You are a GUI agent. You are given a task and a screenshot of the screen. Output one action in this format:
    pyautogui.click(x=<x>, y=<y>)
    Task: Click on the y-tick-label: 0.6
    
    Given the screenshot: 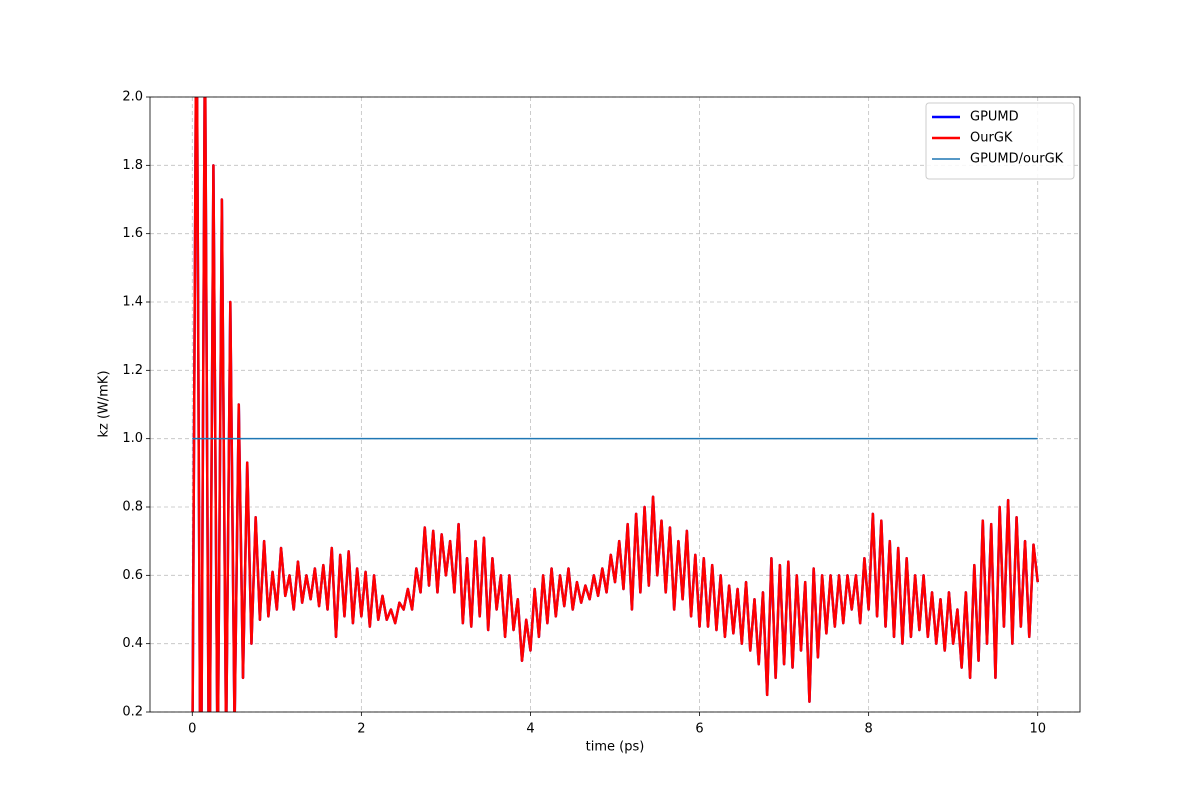 What is the action you would take?
    pyautogui.click(x=132, y=575)
    